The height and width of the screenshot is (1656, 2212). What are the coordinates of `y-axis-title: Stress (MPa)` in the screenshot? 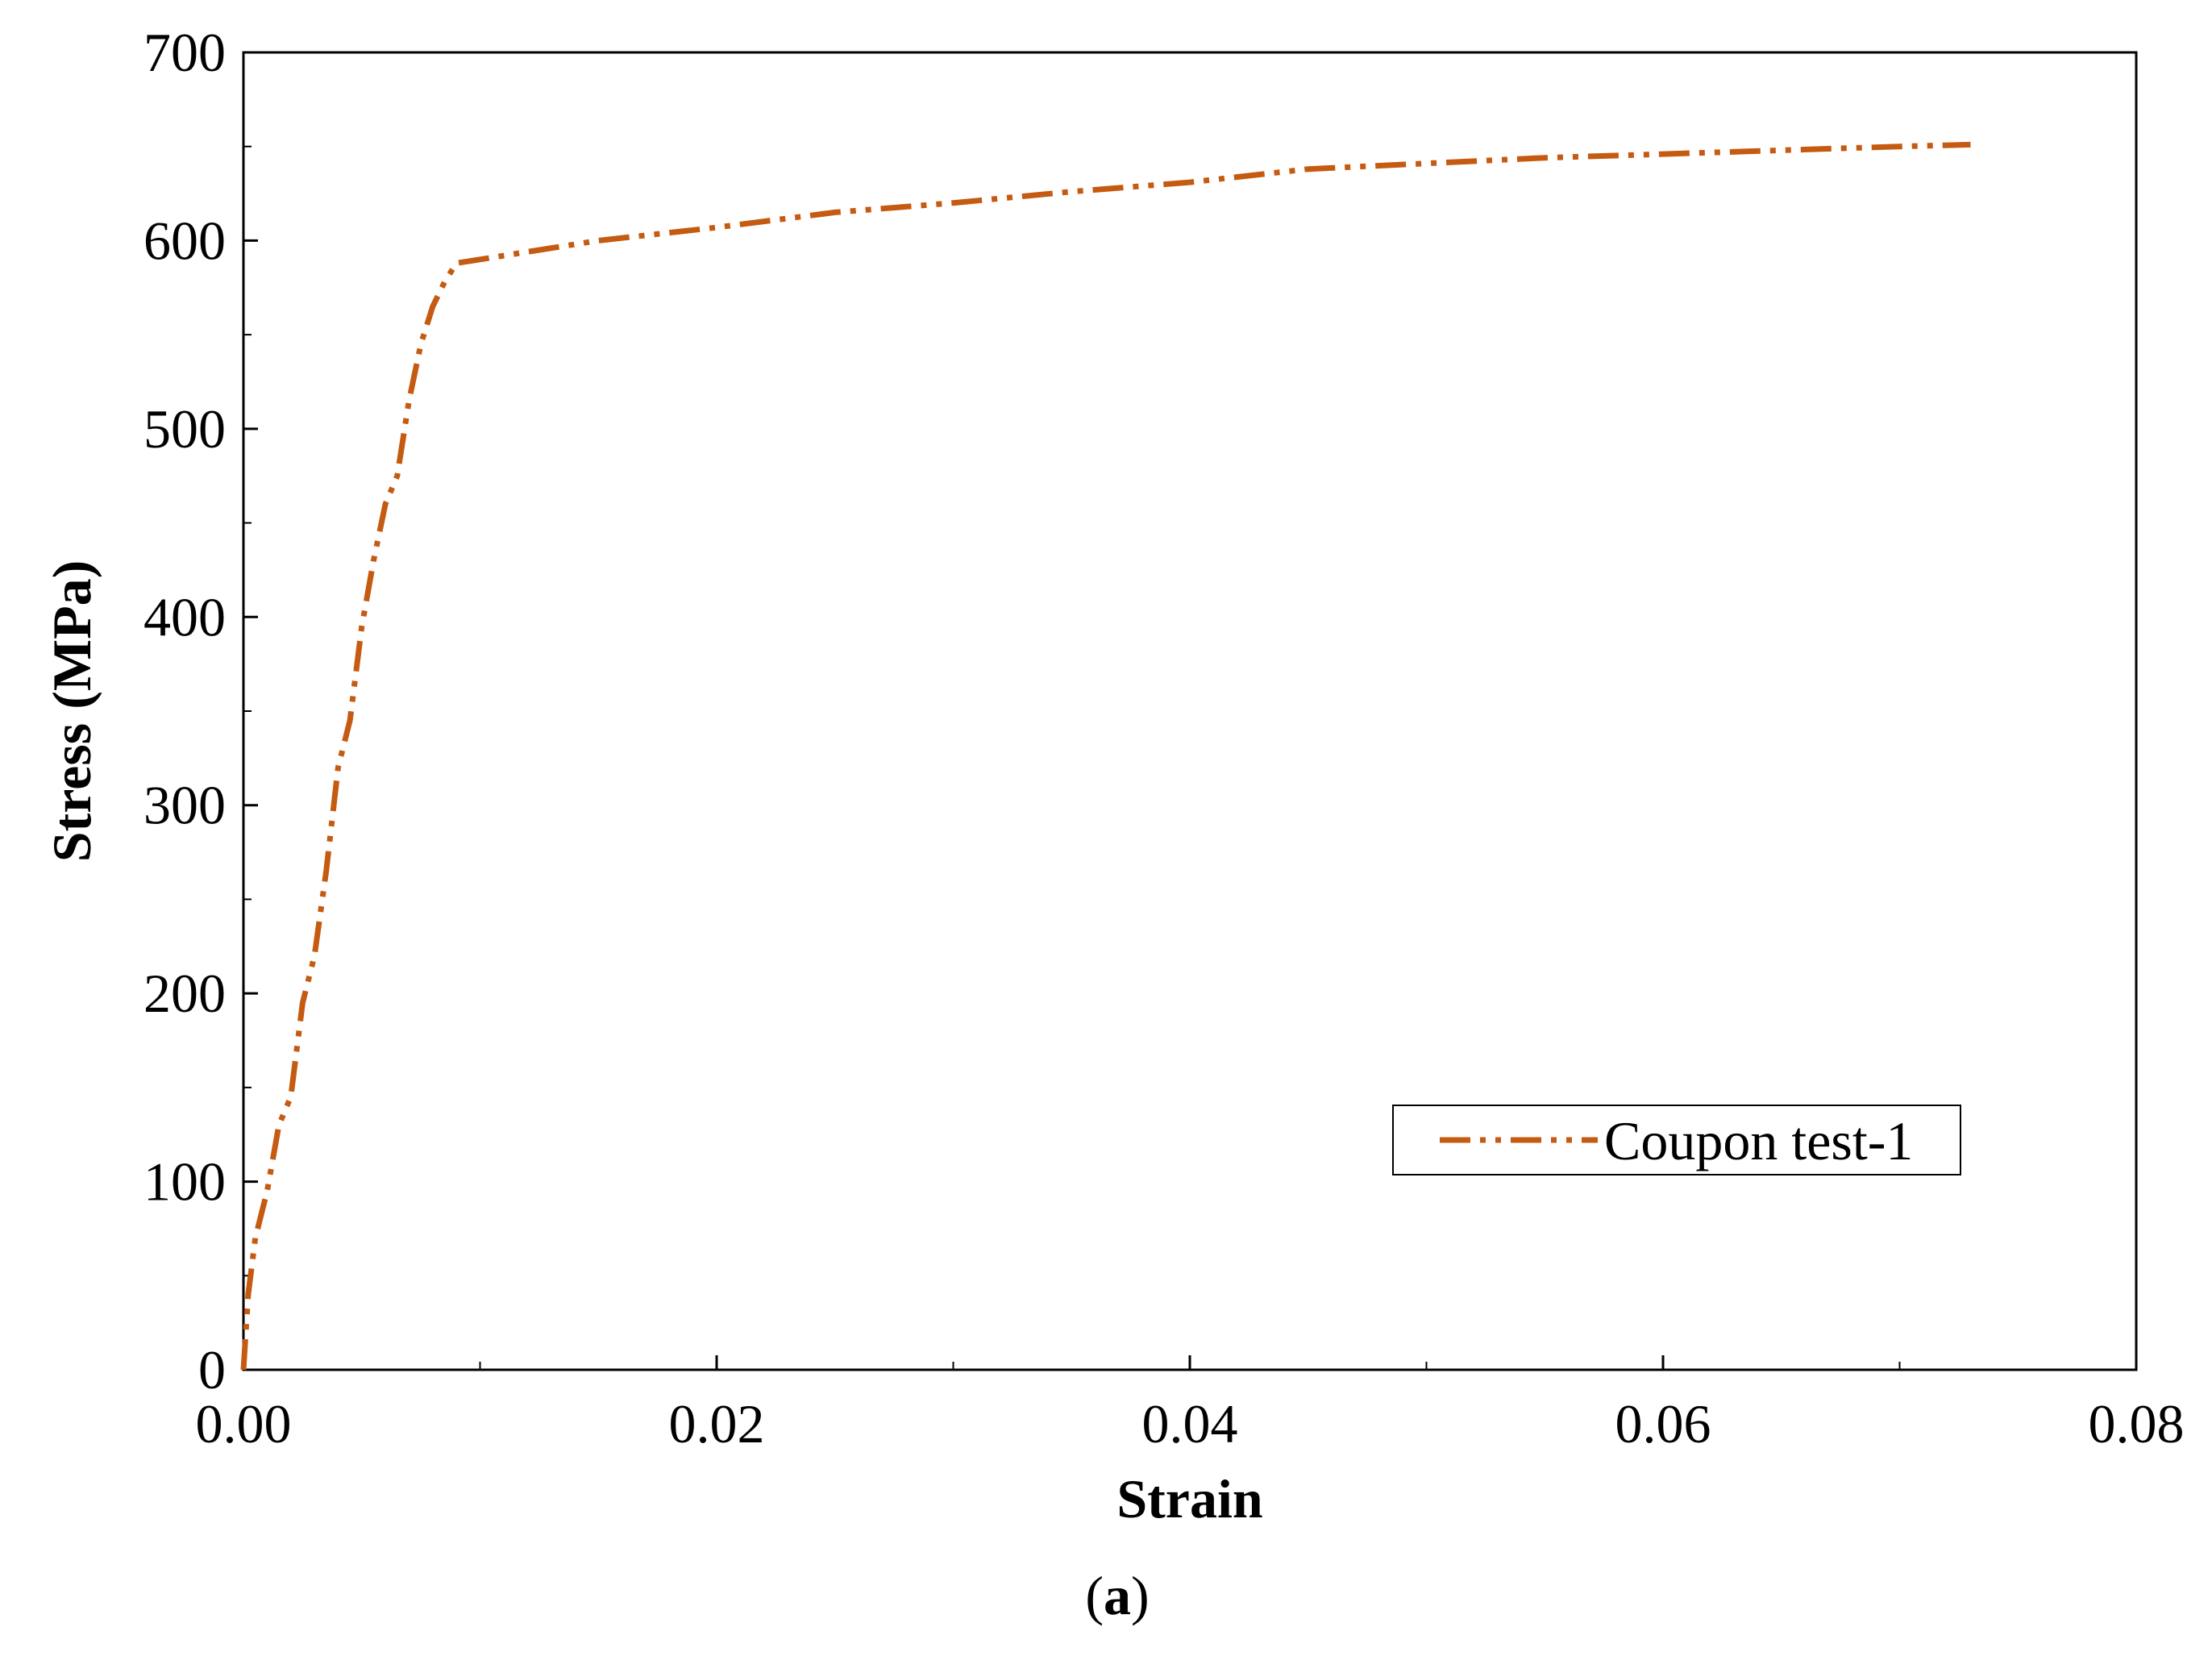 It's located at (71, 711).